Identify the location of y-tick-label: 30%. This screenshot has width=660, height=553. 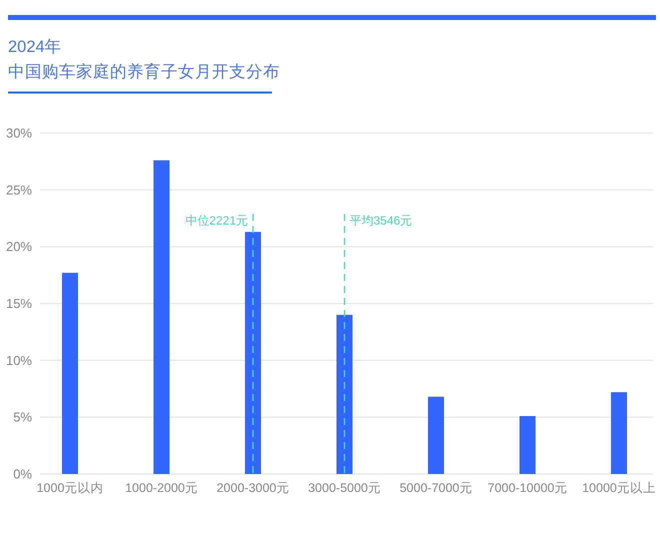
(19, 133).